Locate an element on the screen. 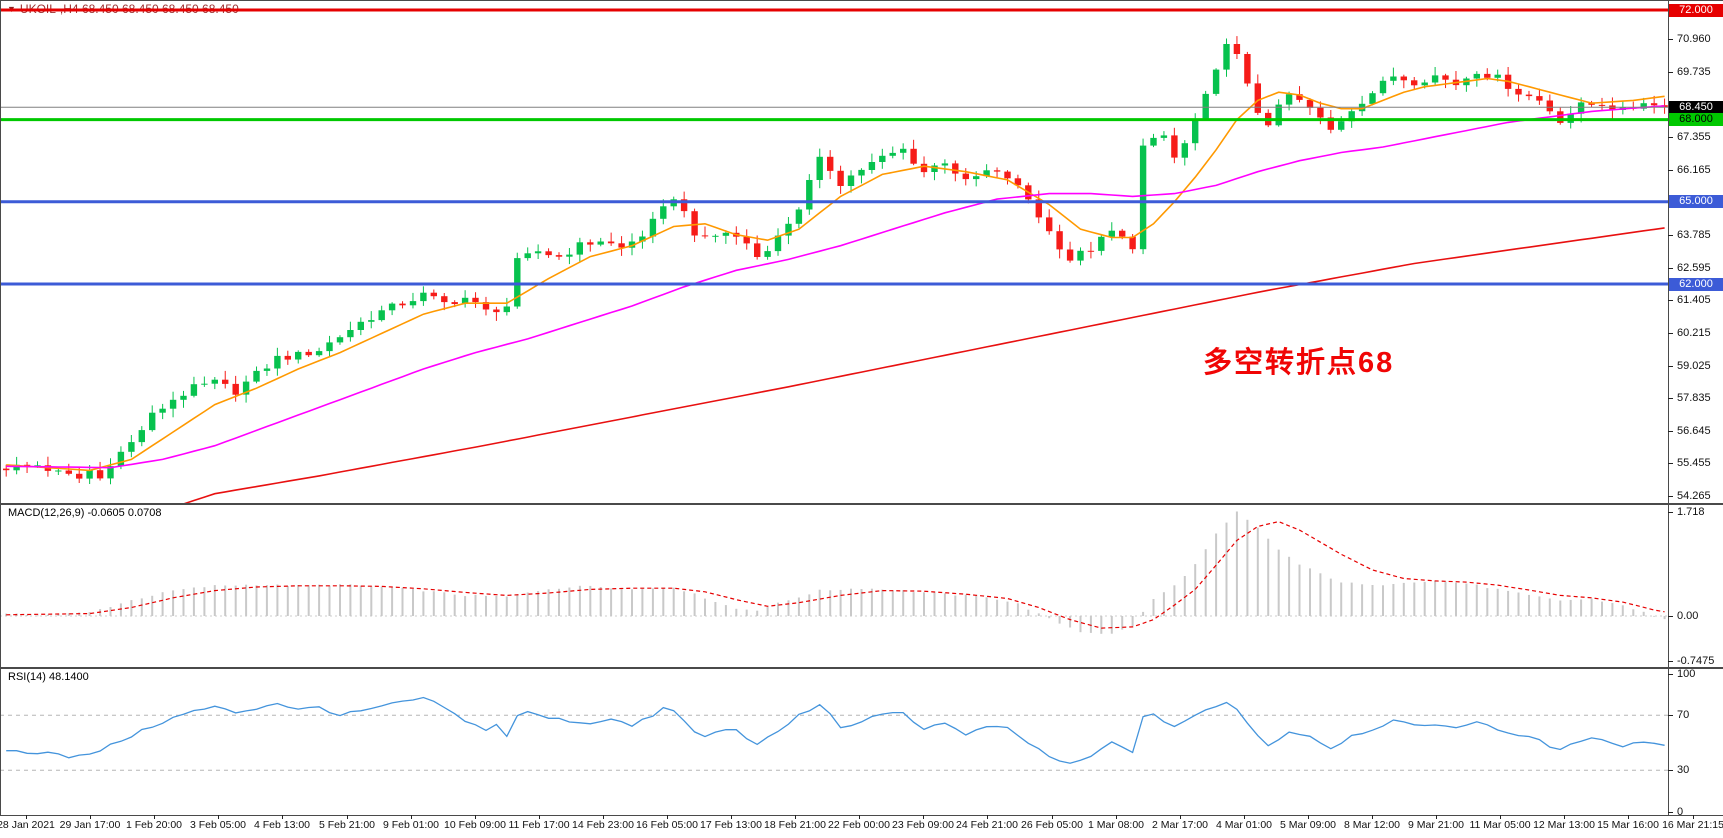  rsi-panel-splitter is located at coordinates (861, 668).